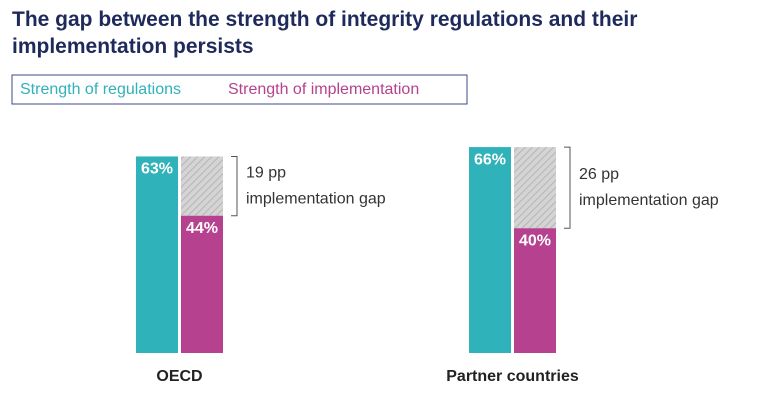  What do you see at coordinates (100, 89) in the screenshot?
I see `legend-entry: Strength of regulations` at bounding box center [100, 89].